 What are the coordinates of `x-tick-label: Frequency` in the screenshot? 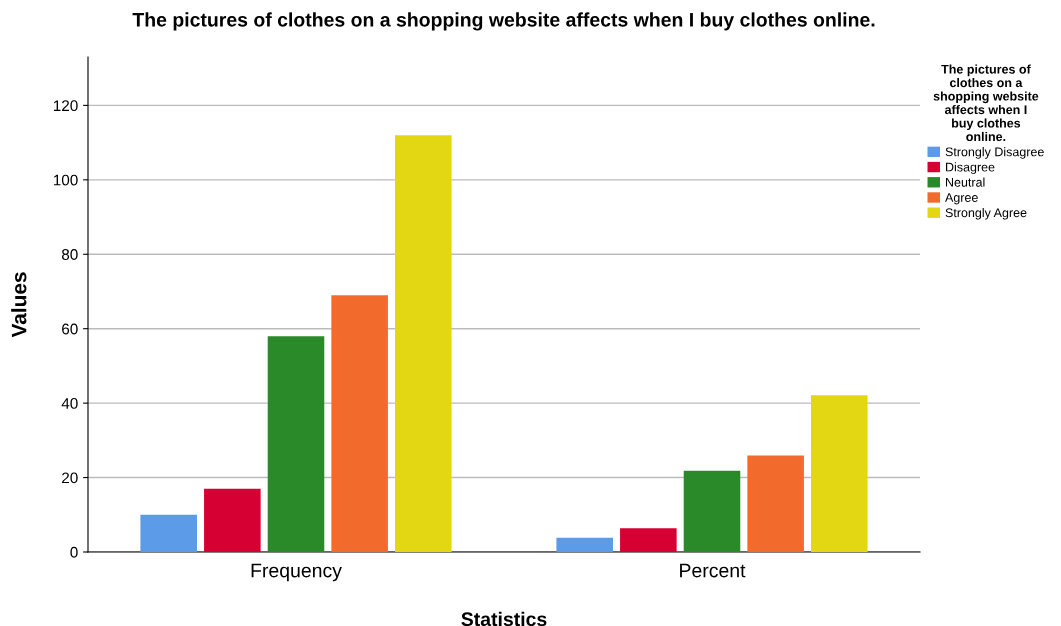 It's located at (296, 572).